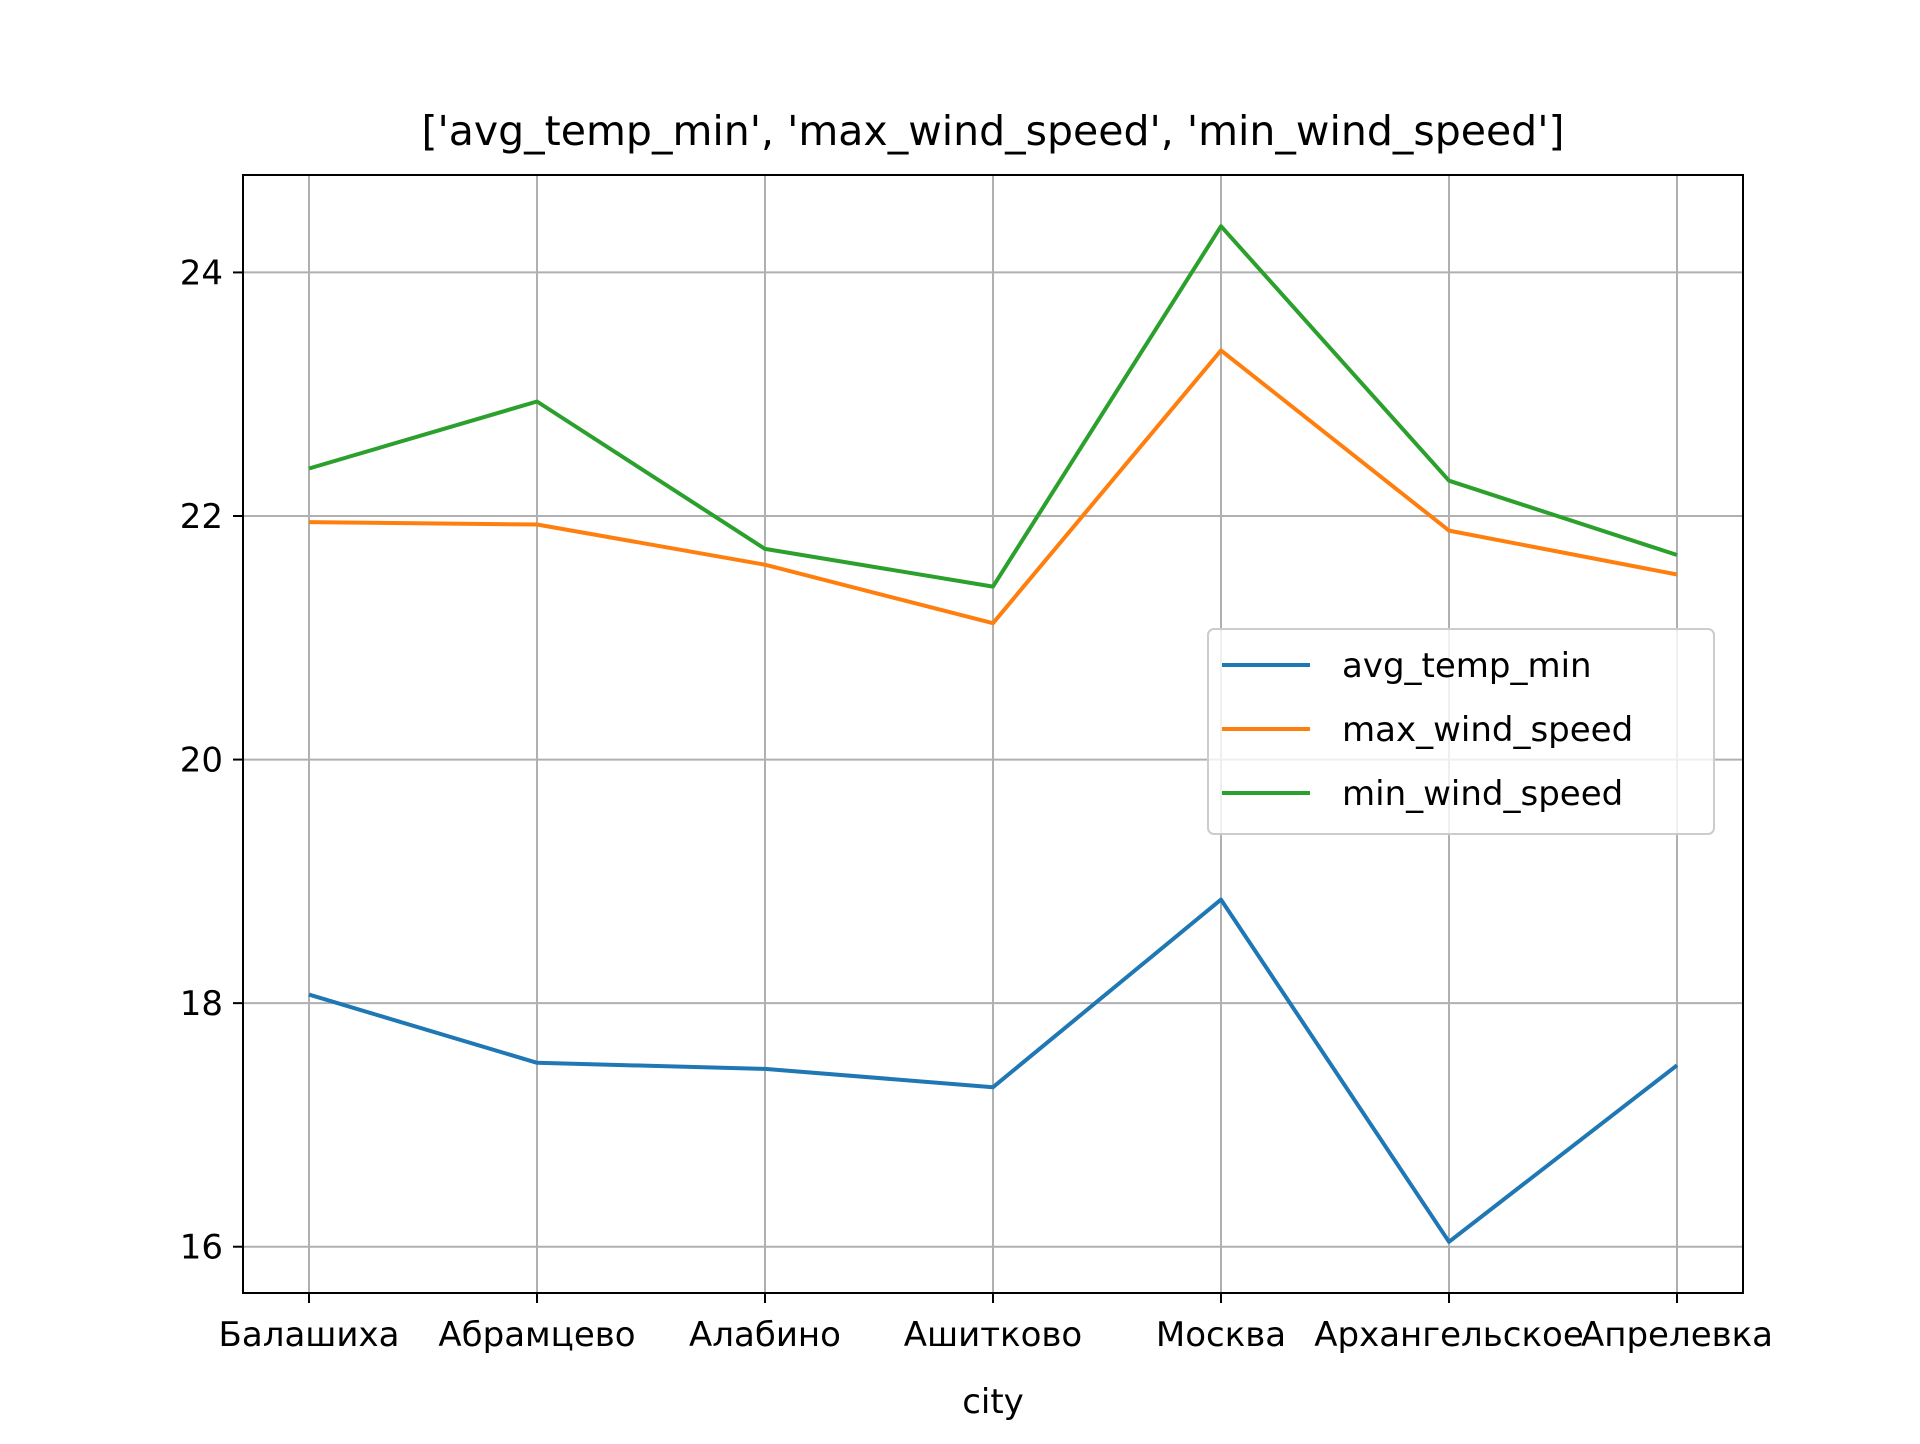 This screenshot has width=1920, height=1444. Describe the element at coordinates (1449, 1335) in the screenshot. I see `x-tick-label: Архангельское` at that location.